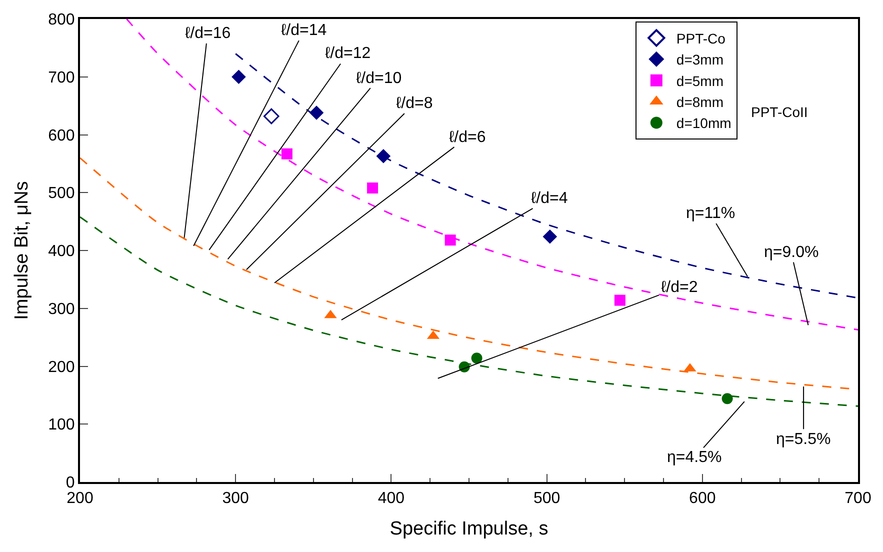 The width and height of the screenshot is (883, 552). Describe the element at coordinates (391, 499) in the screenshot. I see `x-tick-label: 400` at that location.